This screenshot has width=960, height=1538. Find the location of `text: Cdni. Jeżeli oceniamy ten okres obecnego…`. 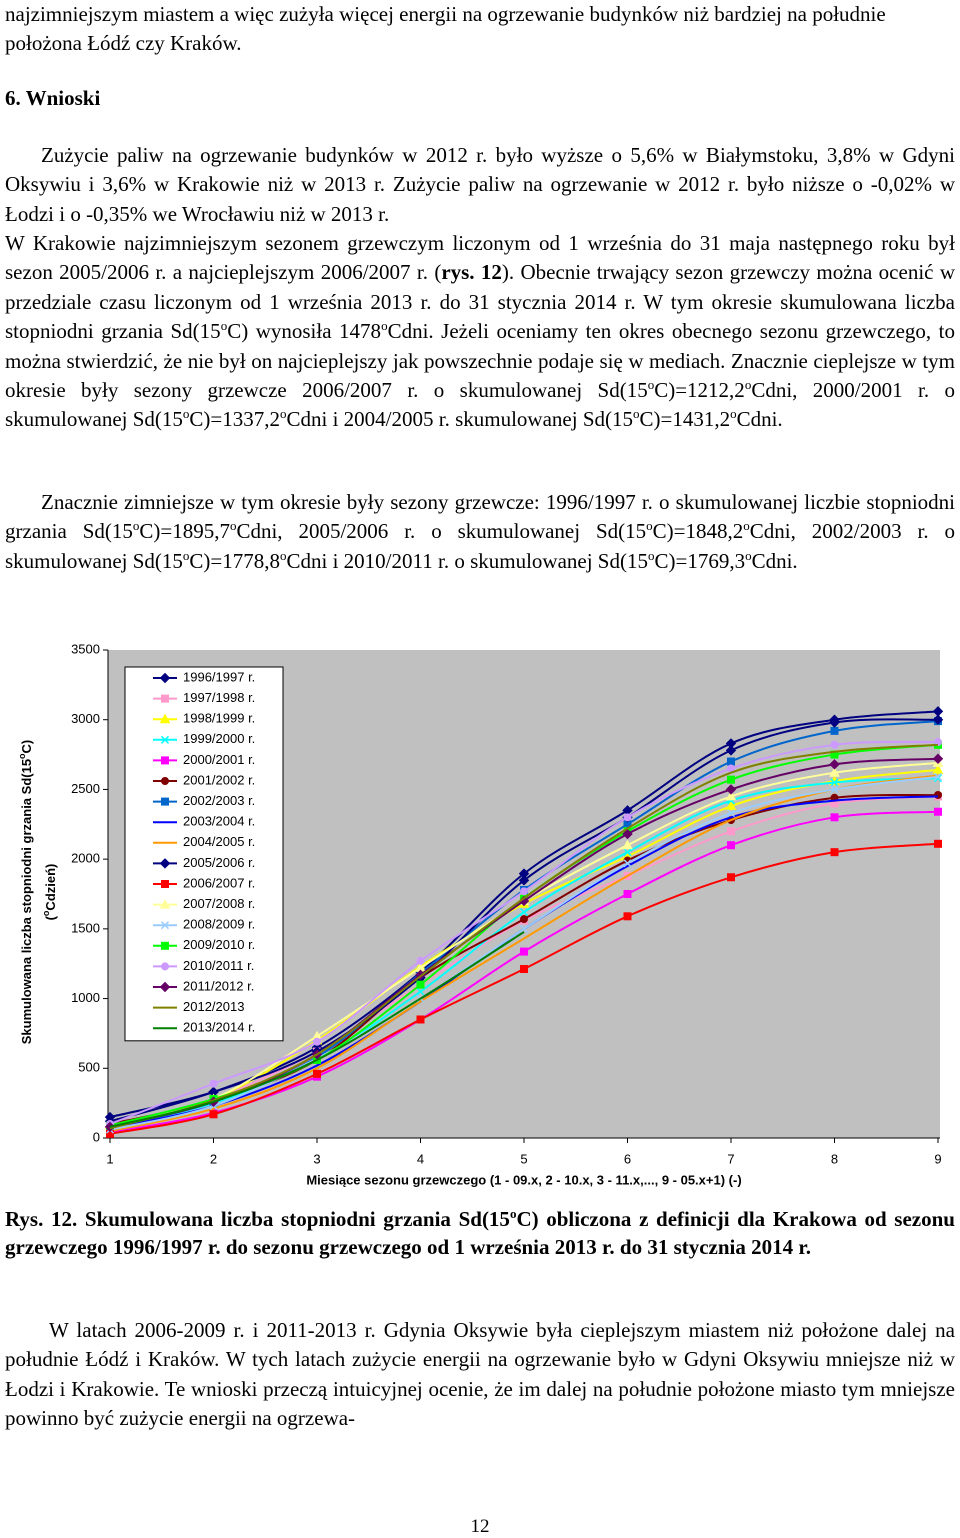

text: Cdni. Jeżeli oceniamy ten okres obecnego… is located at coordinates (480, 361).